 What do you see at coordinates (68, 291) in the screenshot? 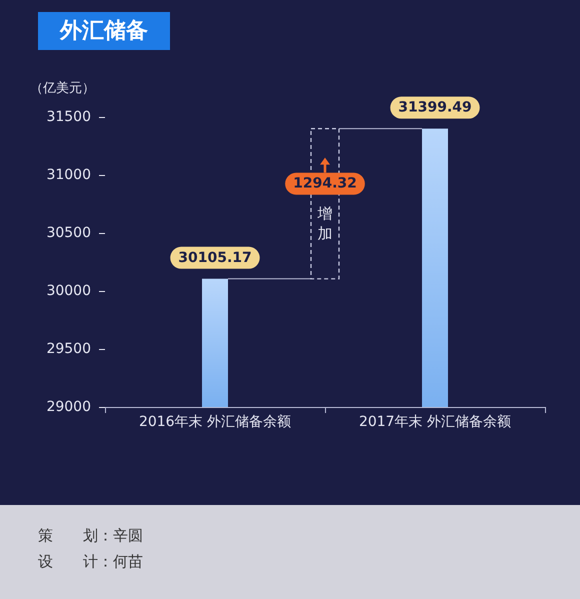
I see `y-tick-label: 30000` at bounding box center [68, 291].